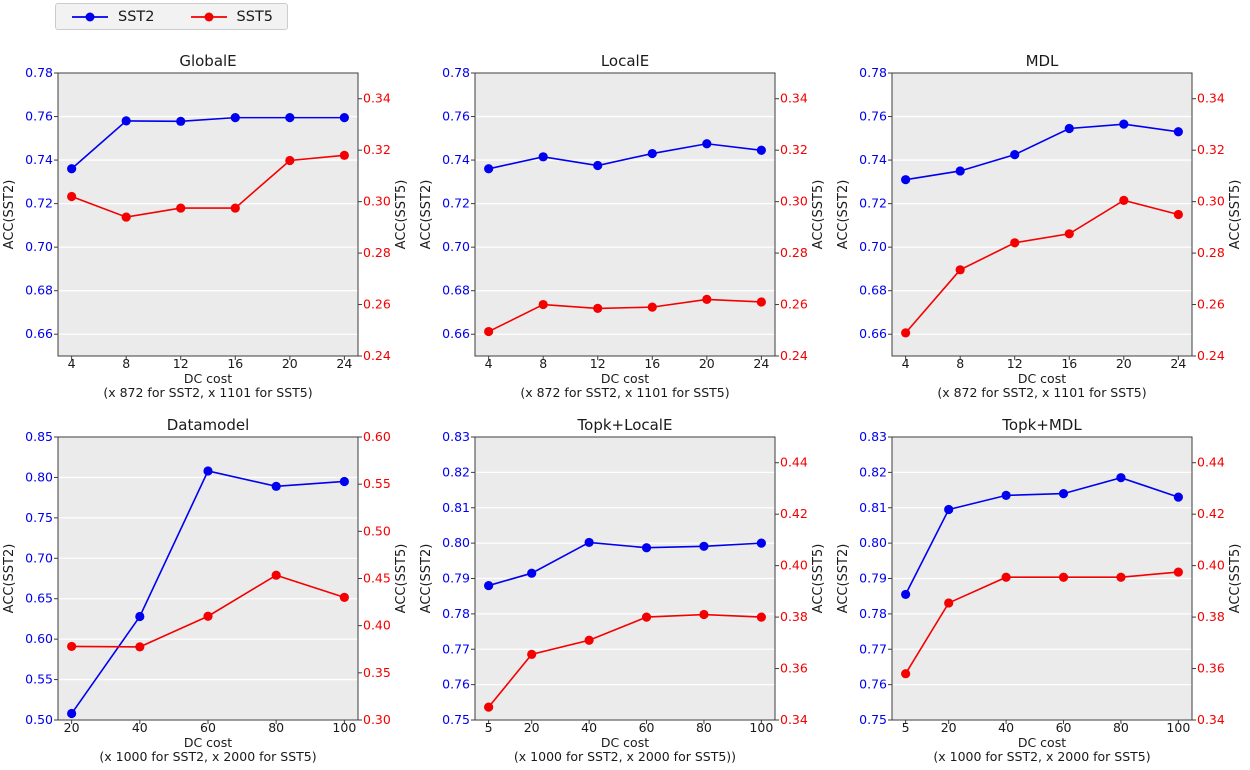 Image resolution: width=1250 pixels, height=770 pixels. I want to click on x-tick-label: 80, so click(1121, 727).